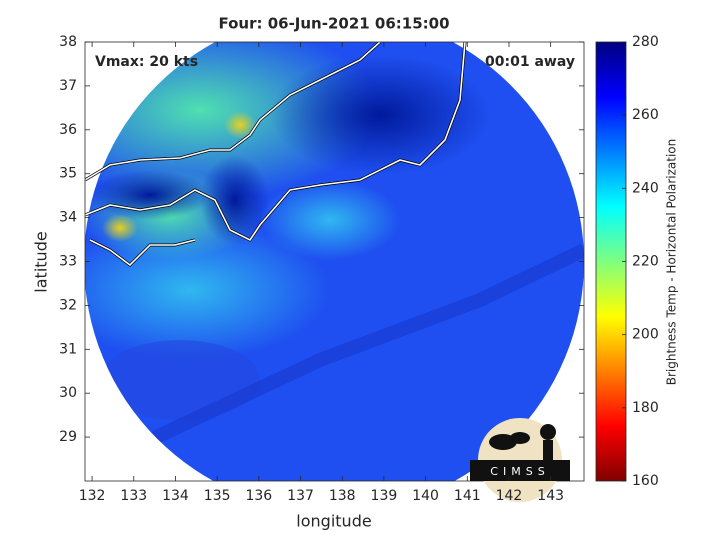 This screenshot has height=540, width=720. What do you see at coordinates (519, 471) in the screenshot?
I see `logo-text: CIMSS` at bounding box center [519, 471].